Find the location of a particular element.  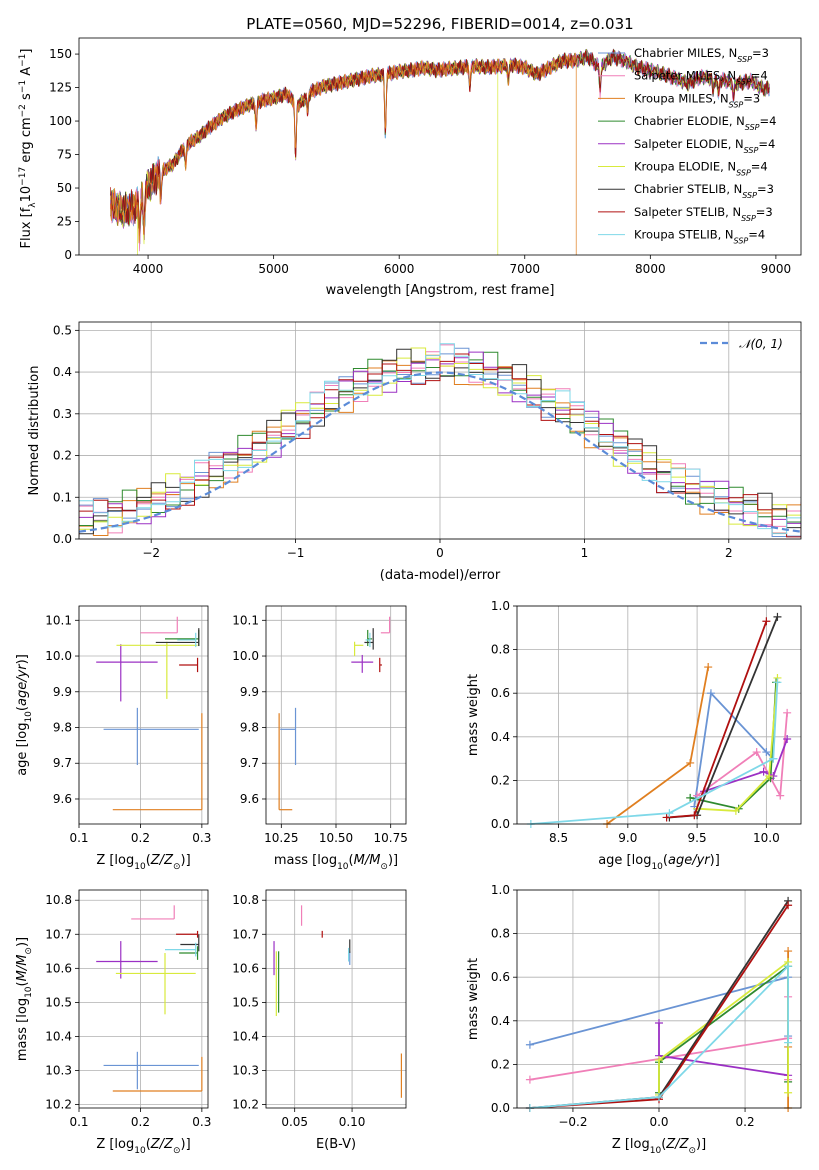

y-tick-label: 10.4 is located at coordinates (245, 1036).